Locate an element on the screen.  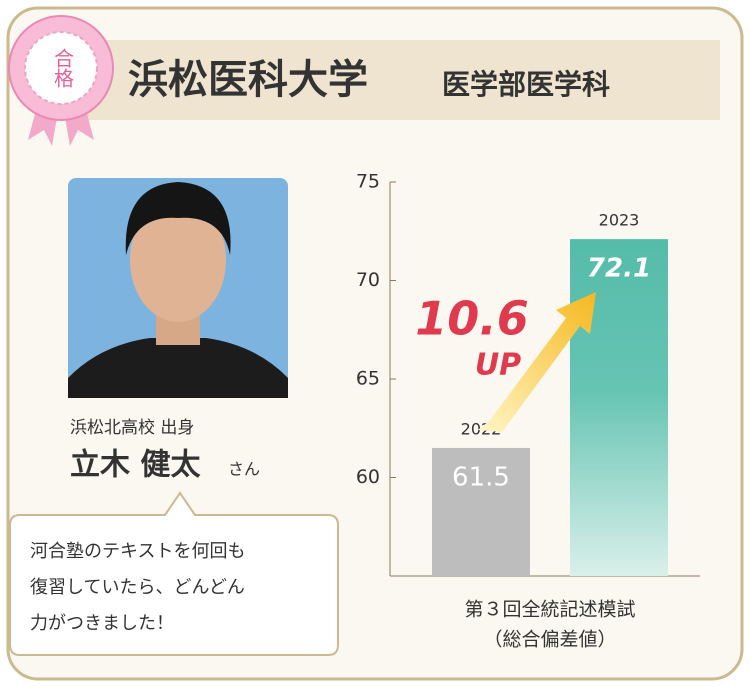
university: 浜松医科大学 is located at coordinates (248, 80).